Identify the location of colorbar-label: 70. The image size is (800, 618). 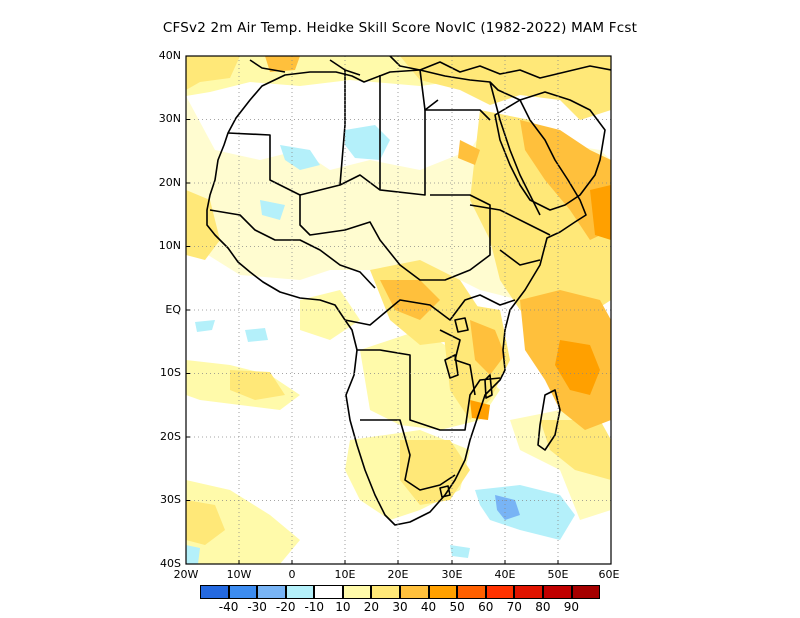
(514, 607).